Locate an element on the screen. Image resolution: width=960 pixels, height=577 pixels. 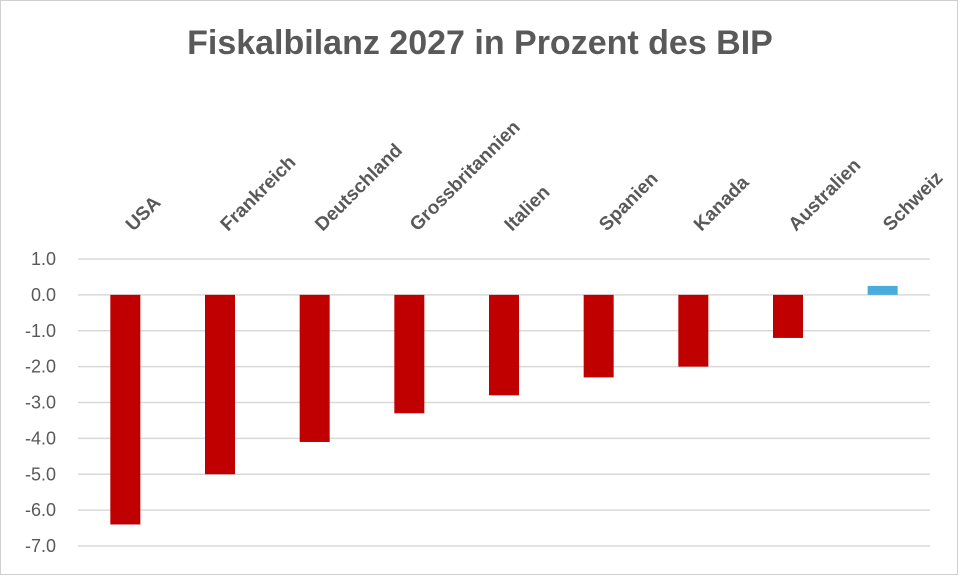
y-tick-label: 0.0 is located at coordinates (43, 295).